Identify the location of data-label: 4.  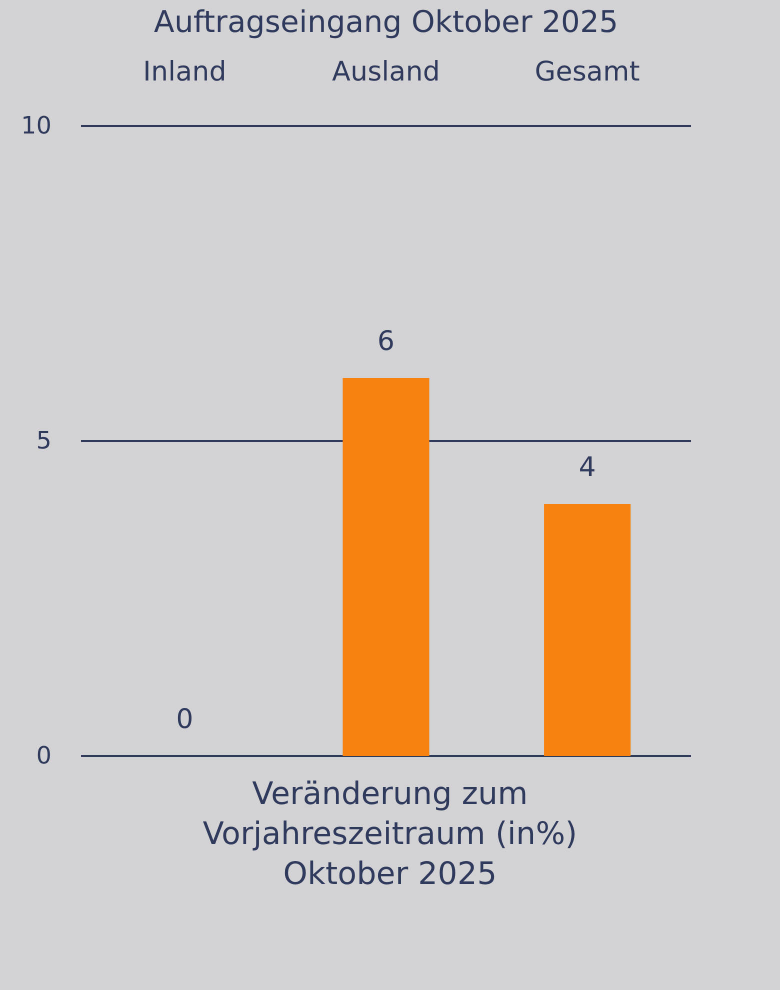
(587, 467).